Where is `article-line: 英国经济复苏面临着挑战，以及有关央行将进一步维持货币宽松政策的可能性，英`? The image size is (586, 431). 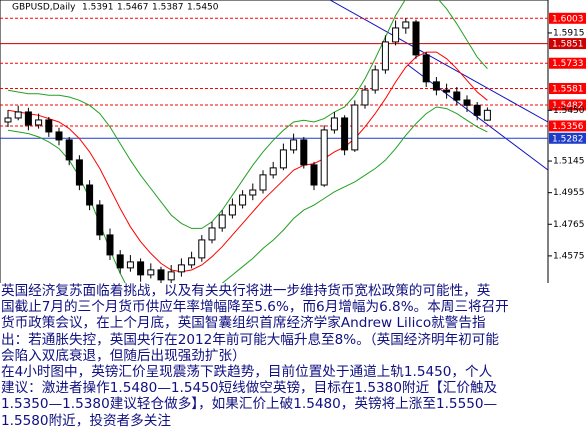 article-line: 英国经济复苏面临着挑战，以及有关央行将进一步维持货币宽松政策的可能性，英 is located at coordinates (246, 291).